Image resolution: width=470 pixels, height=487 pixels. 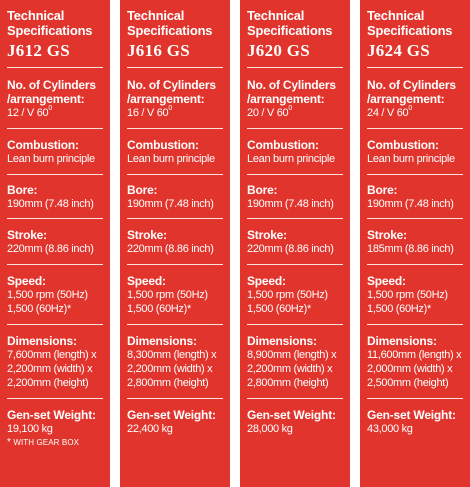 I want to click on weight-section: Gen-set Weight: 19,100 kg, so click(x=57, y=422).